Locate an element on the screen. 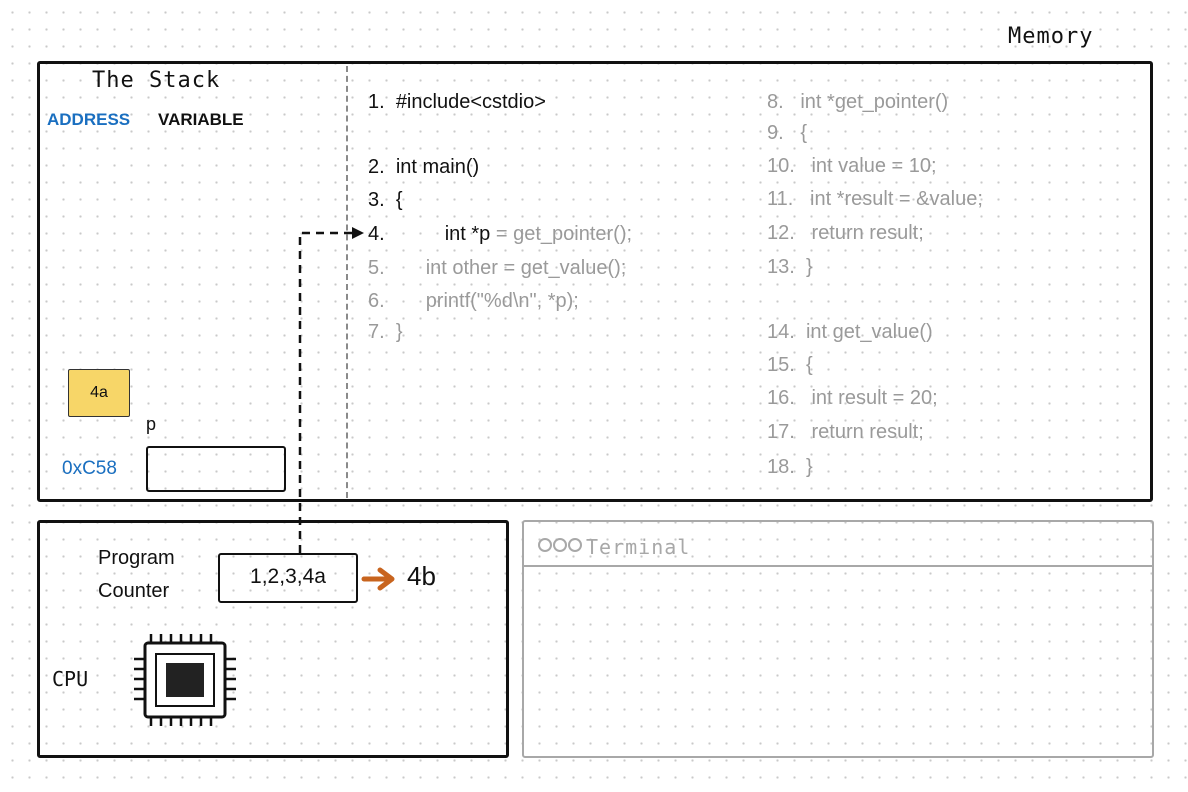 Image resolution: width=1188 pixels, height=792 pixels. code-line-18: 18. } is located at coordinates (790, 467).